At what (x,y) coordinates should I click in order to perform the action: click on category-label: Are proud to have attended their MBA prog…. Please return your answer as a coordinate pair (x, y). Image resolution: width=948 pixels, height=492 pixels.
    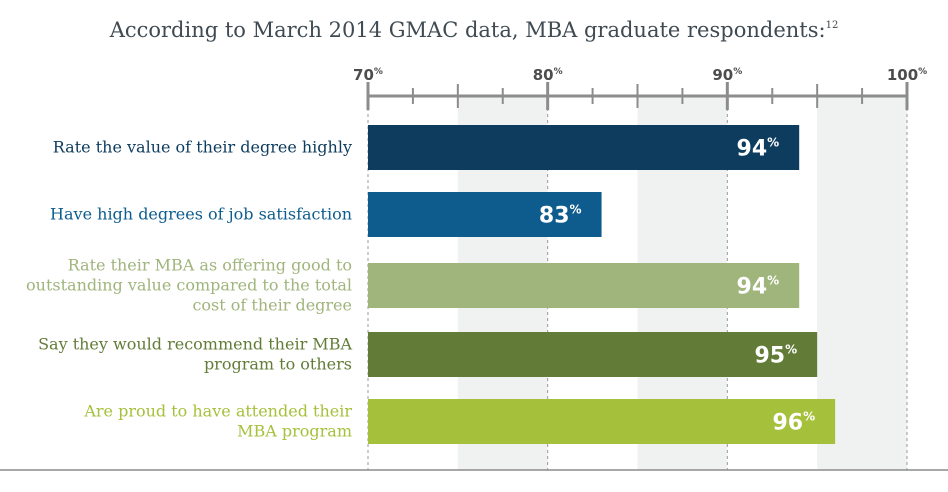
    Looking at the image, I should click on (217, 421).